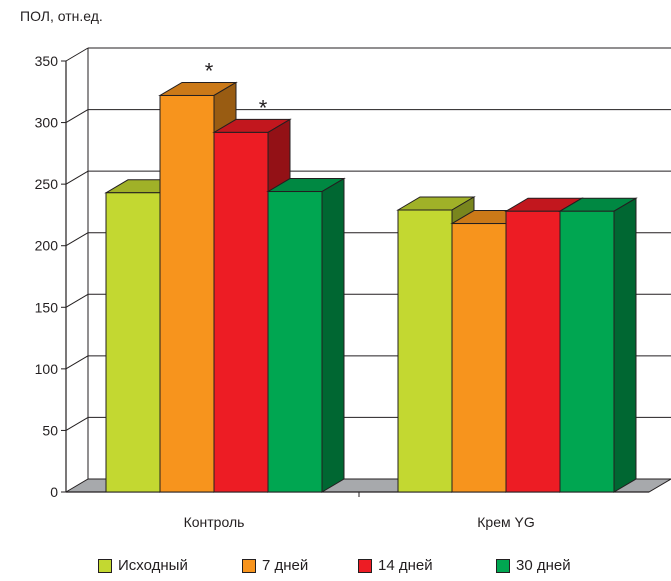  Describe the element at coordinates (335, 568) in the screenshot. I see `legend: Исходный 7 дней 14 дней 30 дней` at that location.